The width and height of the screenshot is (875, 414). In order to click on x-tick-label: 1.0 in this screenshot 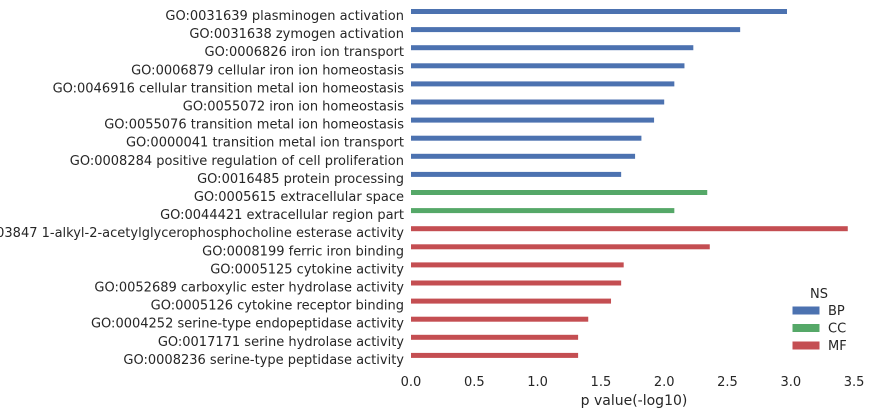, I will do `click(537, 382)`.